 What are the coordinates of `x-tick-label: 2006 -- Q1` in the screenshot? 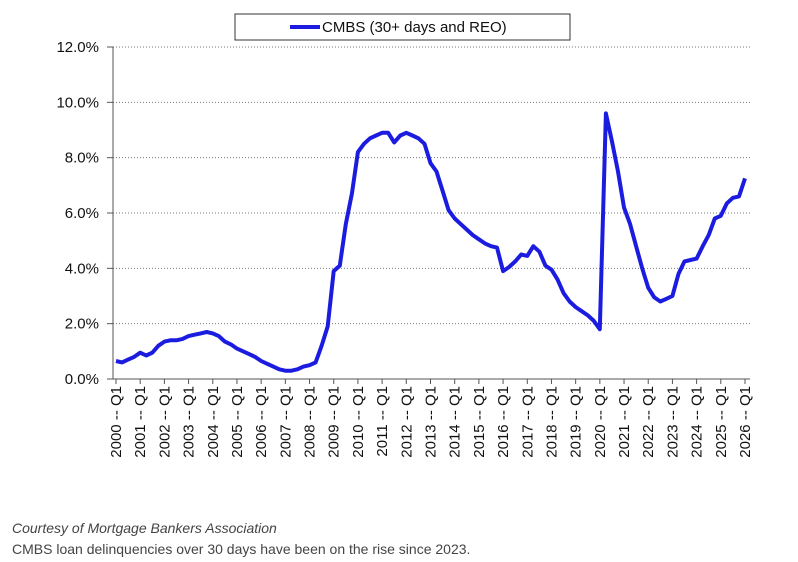 It's located at (261, 422).